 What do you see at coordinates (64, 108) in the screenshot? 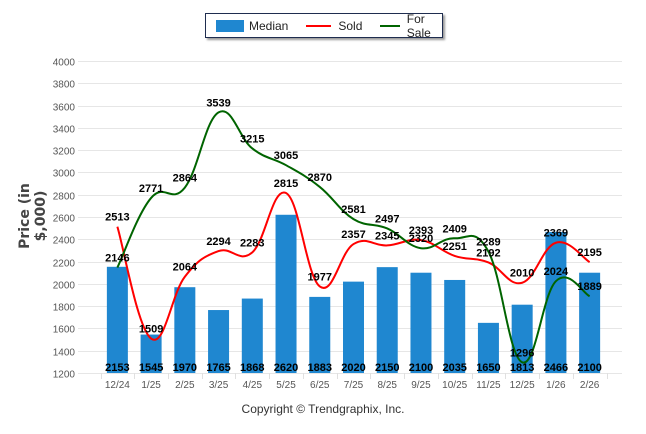
I see `y-tick-label: 3600` at bounding box center [64, 108].